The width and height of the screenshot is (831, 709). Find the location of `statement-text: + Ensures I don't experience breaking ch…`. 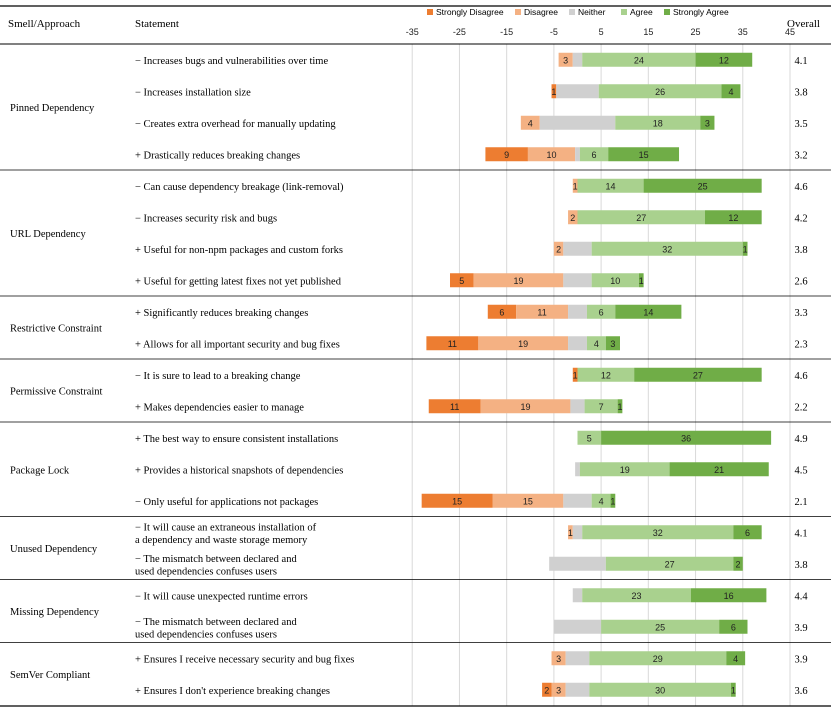

statement-text: + Ensures I don't experience breaking ch… is located at coordinates (232, 691).